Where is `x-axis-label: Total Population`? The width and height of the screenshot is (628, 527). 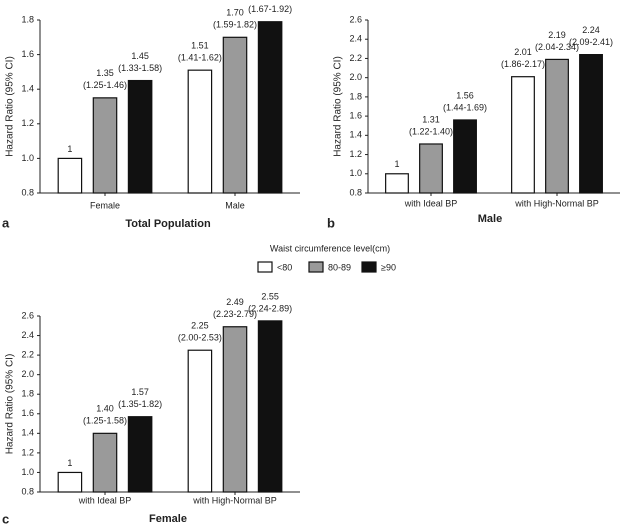
x-axis-label: Total Population is located at coordinates (168, 224).